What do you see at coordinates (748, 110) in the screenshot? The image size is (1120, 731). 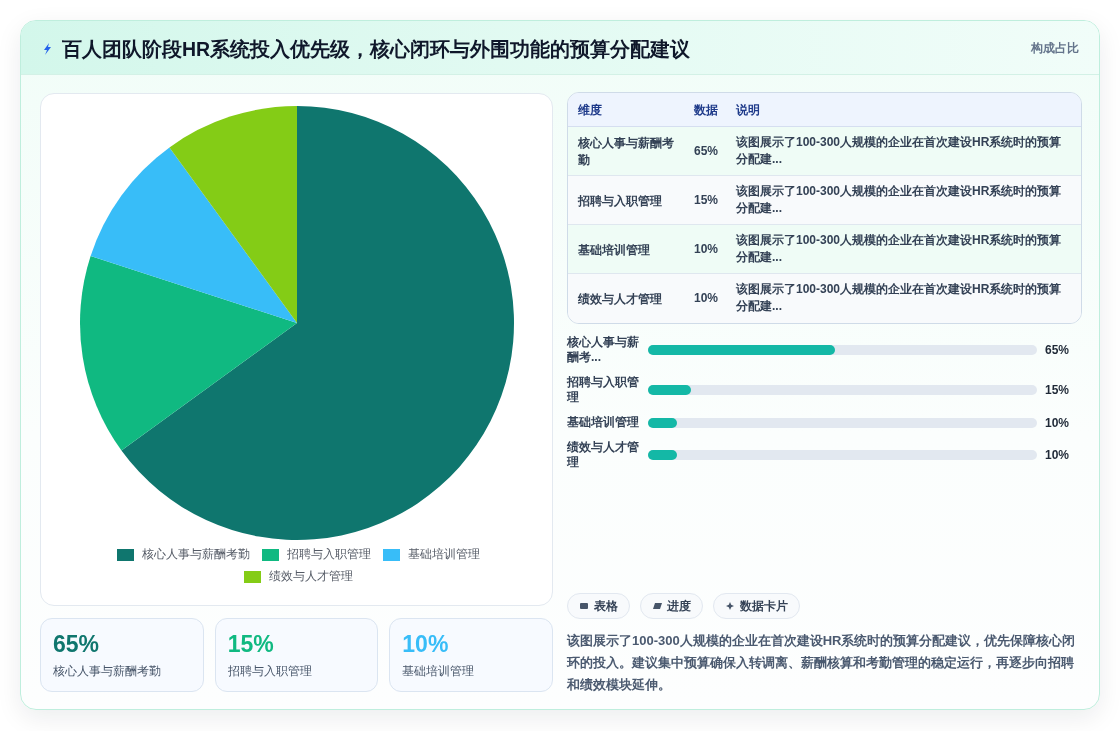 I see `text: 说明` at bounding box center [748, 110].